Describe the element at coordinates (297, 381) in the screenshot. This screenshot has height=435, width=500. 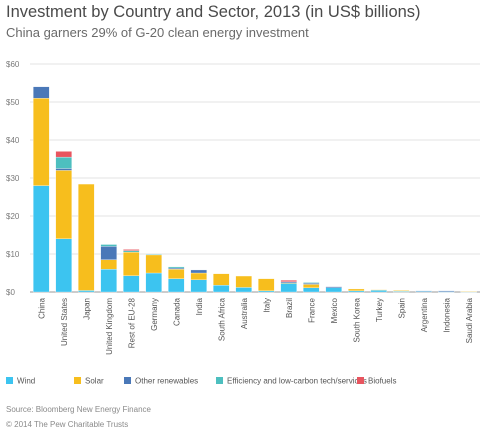
I see `legend-label: Efficiency and low-carbon tech/services` at that location.